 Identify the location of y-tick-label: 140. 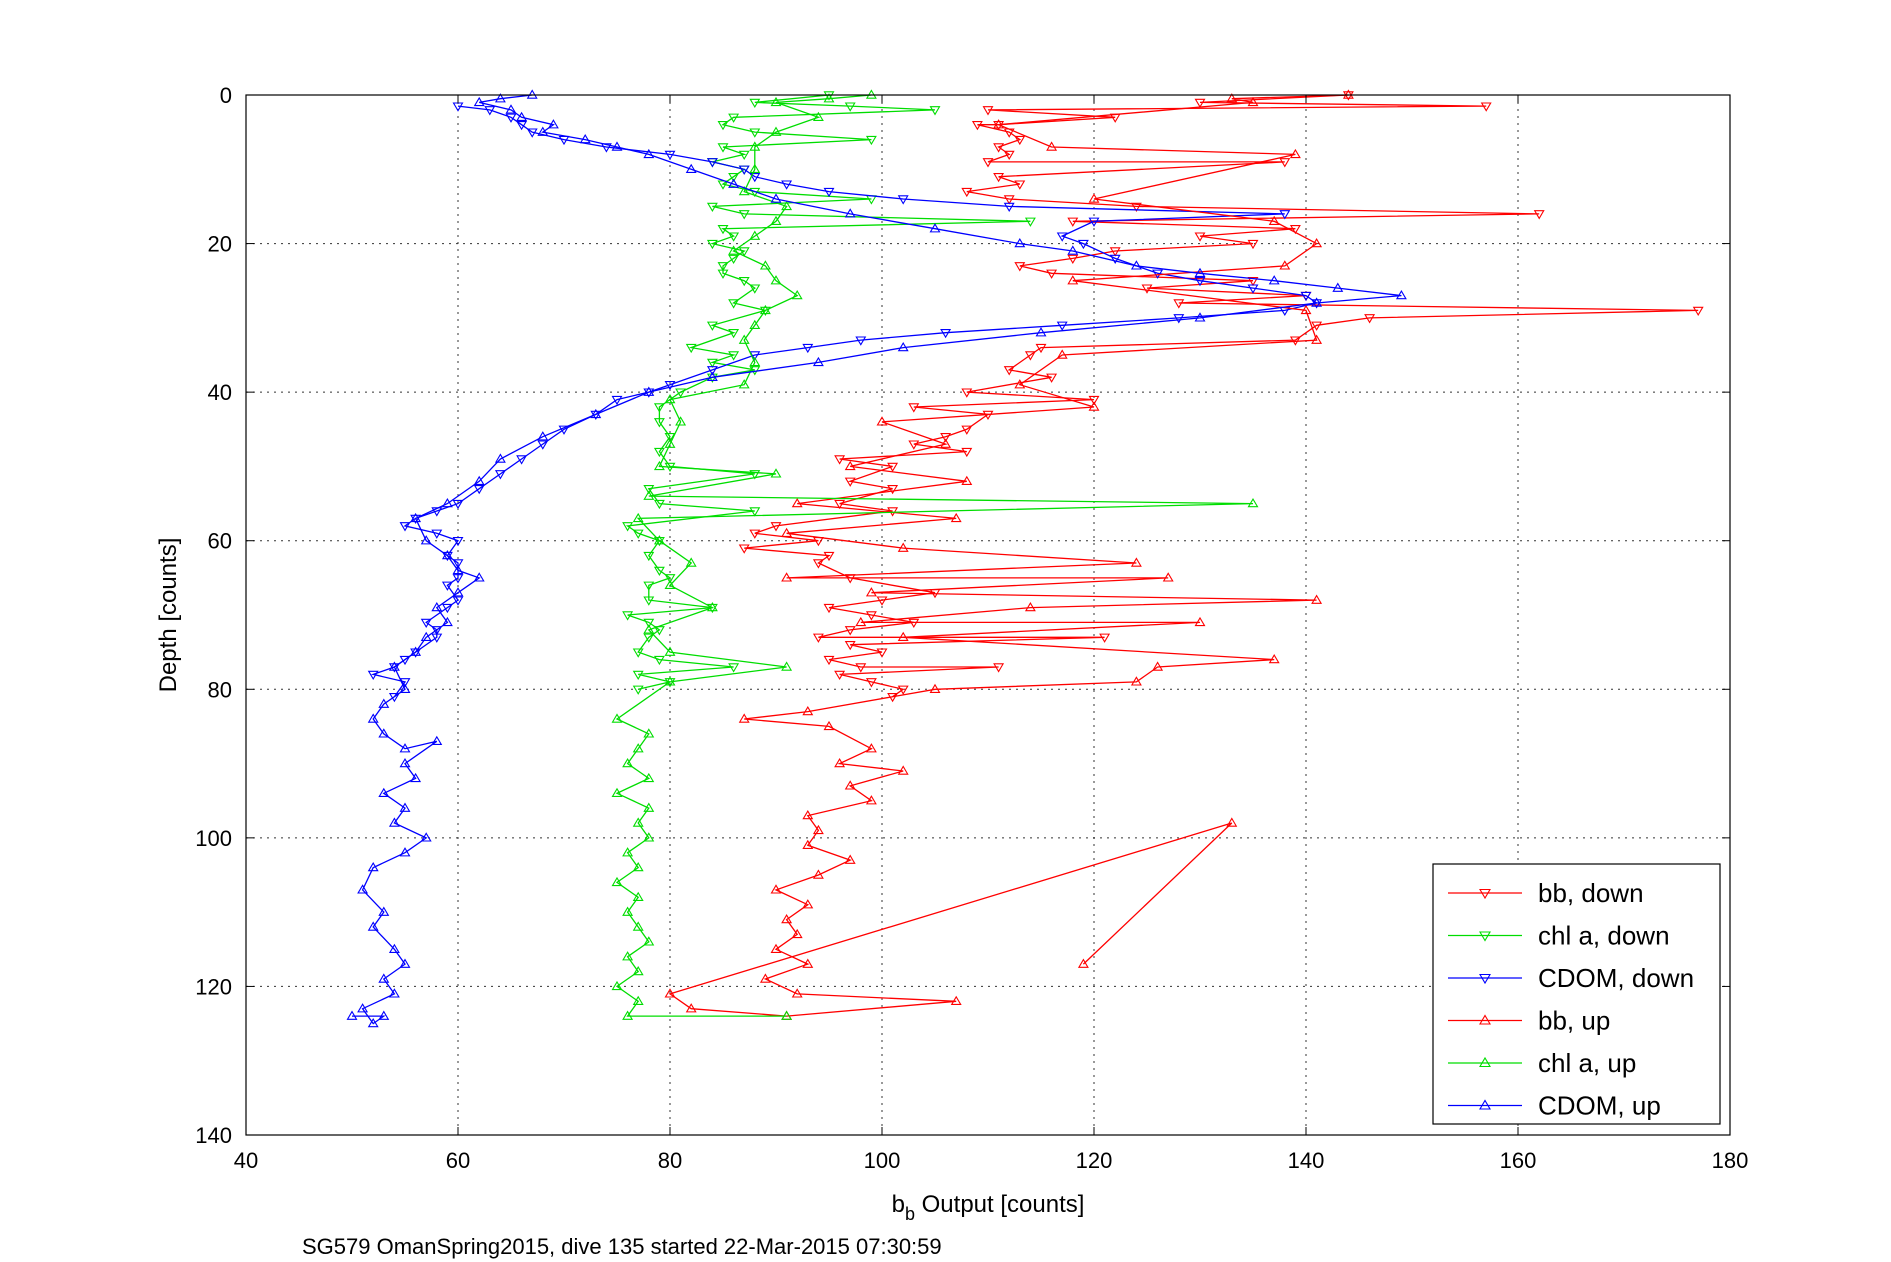
(213, 1135).